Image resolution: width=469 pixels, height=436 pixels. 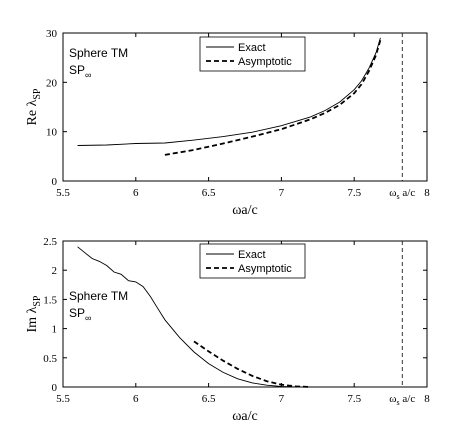 What do you see at coordinates (52, 133) in the screenshot?
I see `y-tick-label: 10` at bounding box center [52, 133].